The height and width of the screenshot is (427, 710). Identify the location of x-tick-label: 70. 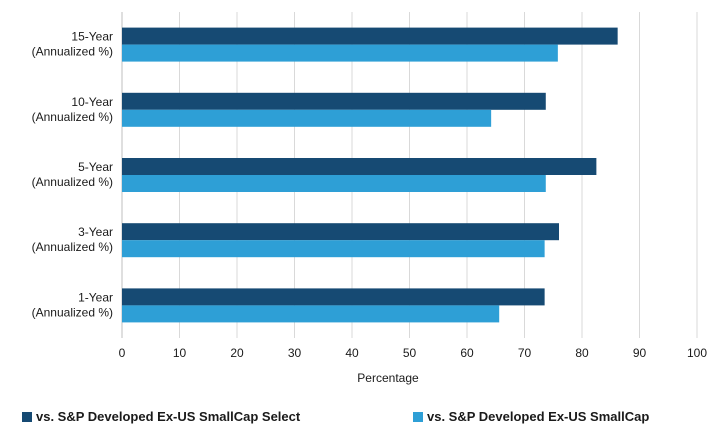
(525, 353).